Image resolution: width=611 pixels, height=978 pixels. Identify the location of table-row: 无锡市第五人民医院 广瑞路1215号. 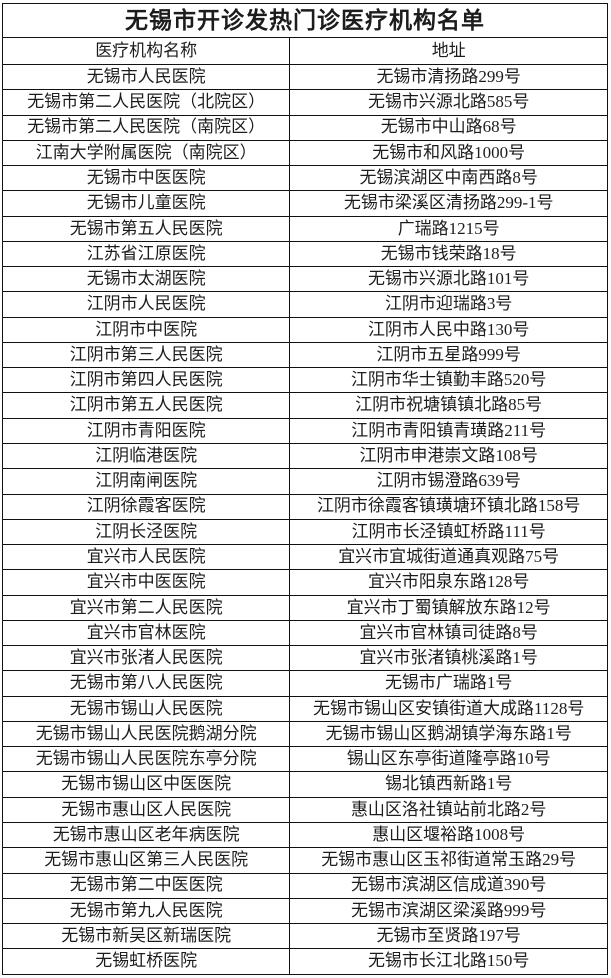
(304, 228).